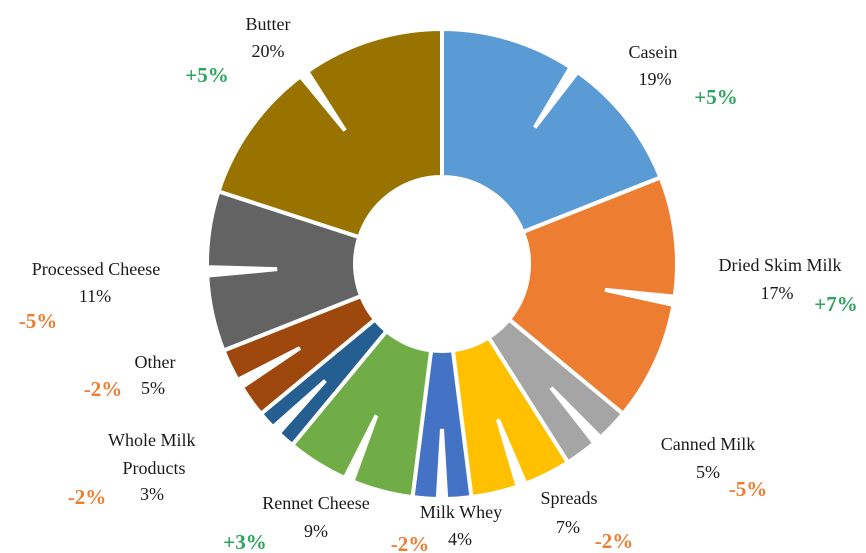 This screenshot has height=553, width=866. I want to click on slice-percent-rennet-cheese: 9%, so click(316, 531).